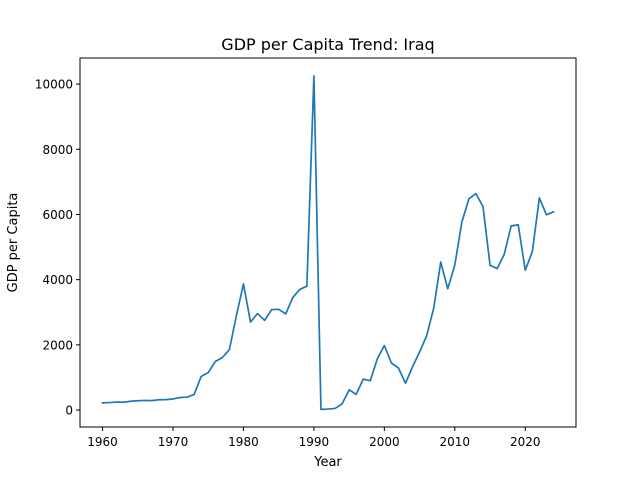 Image resolution: width=640 pixels, height=480 pixels. I want to click on y-tick-label: 2000, so click(57, 345).